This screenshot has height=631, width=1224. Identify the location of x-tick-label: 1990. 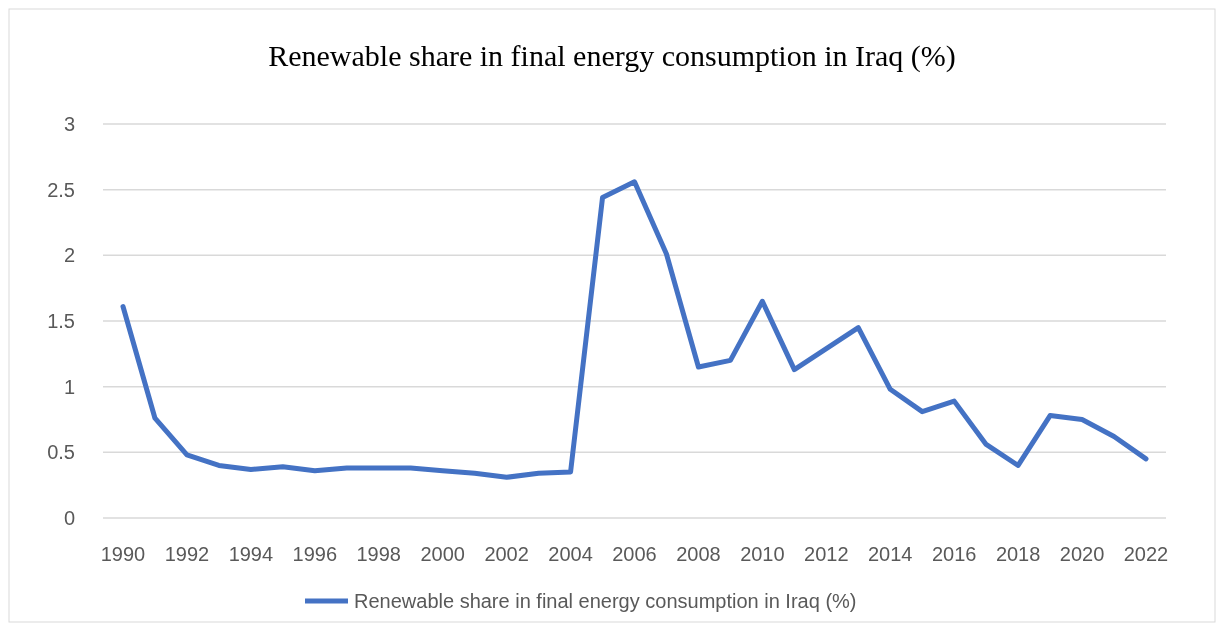
(123, 554).